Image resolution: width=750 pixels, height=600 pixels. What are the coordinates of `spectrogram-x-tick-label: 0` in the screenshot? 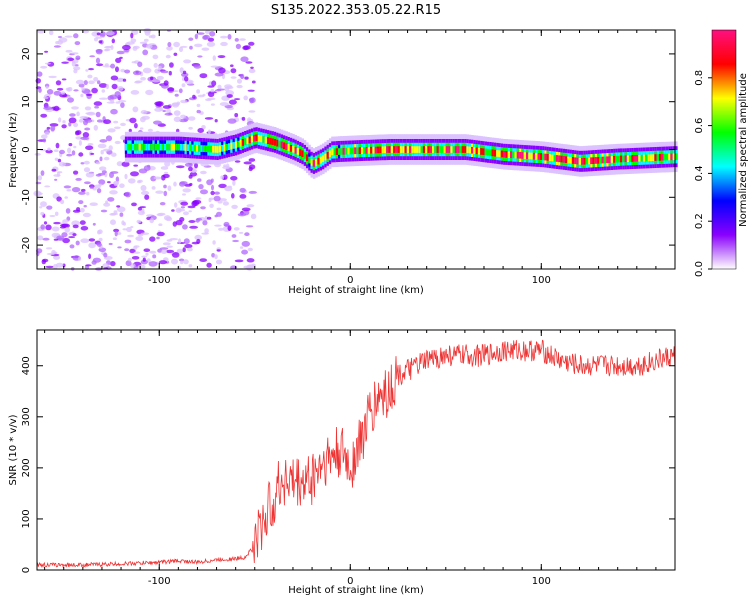 It's located at (350, 280).